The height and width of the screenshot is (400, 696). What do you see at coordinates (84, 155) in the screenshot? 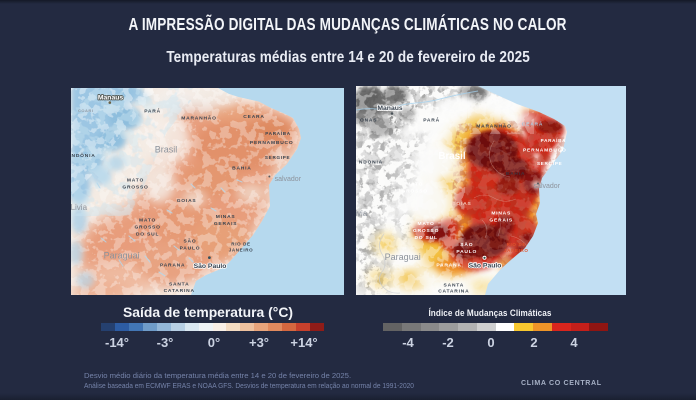
I see `svg-text: NDÔNIA` at bounding box center [84, 155].